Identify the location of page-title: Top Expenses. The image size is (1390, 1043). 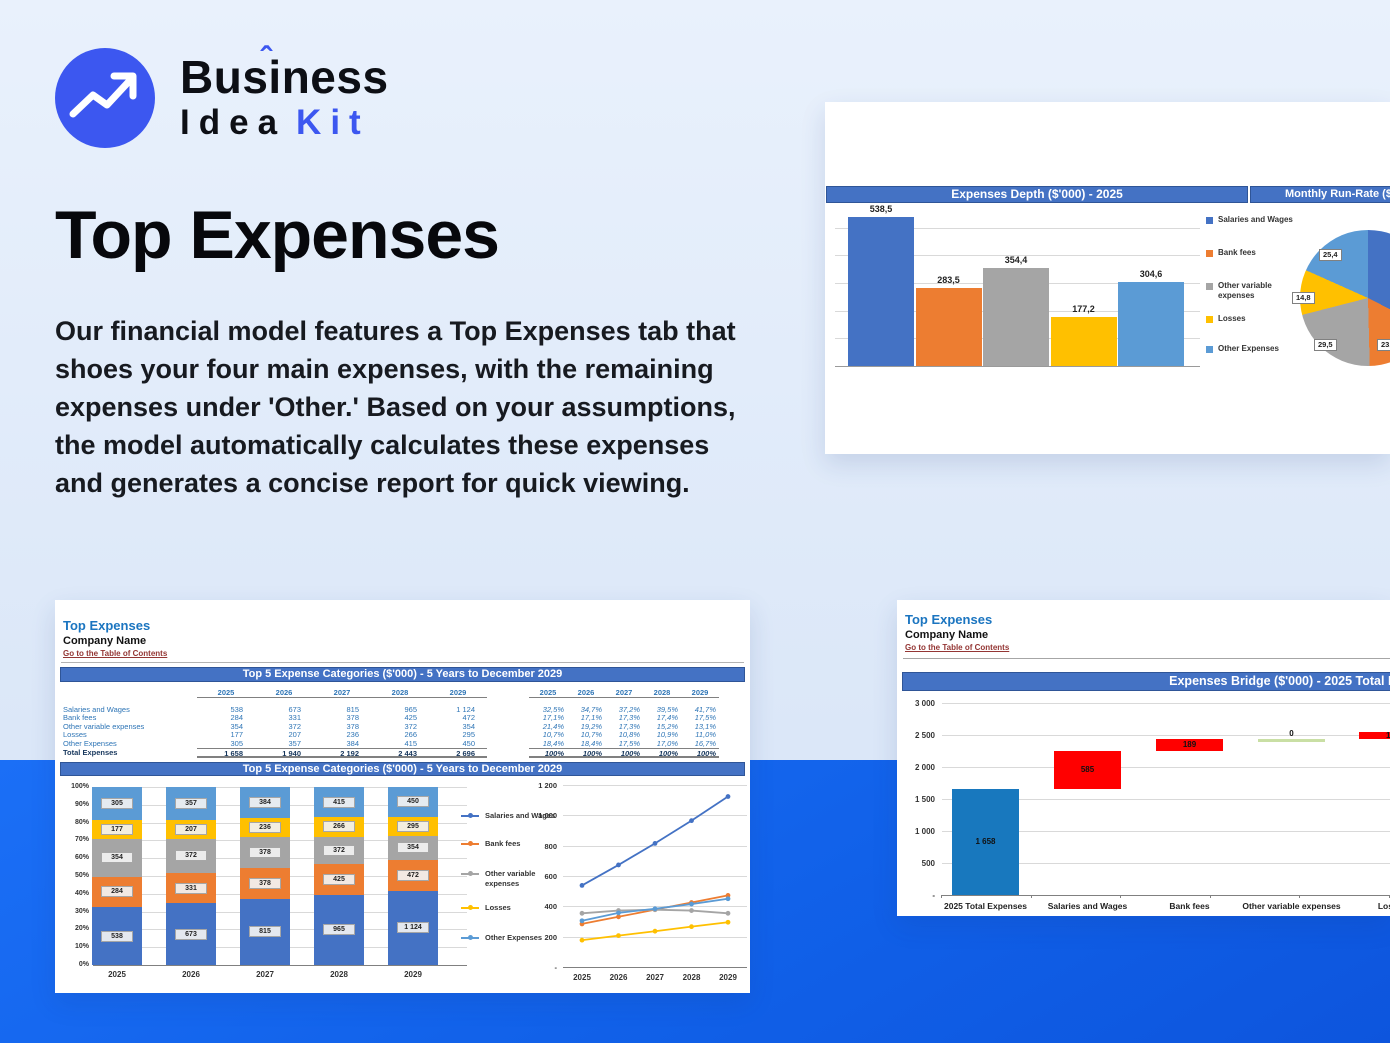
(277, 235).